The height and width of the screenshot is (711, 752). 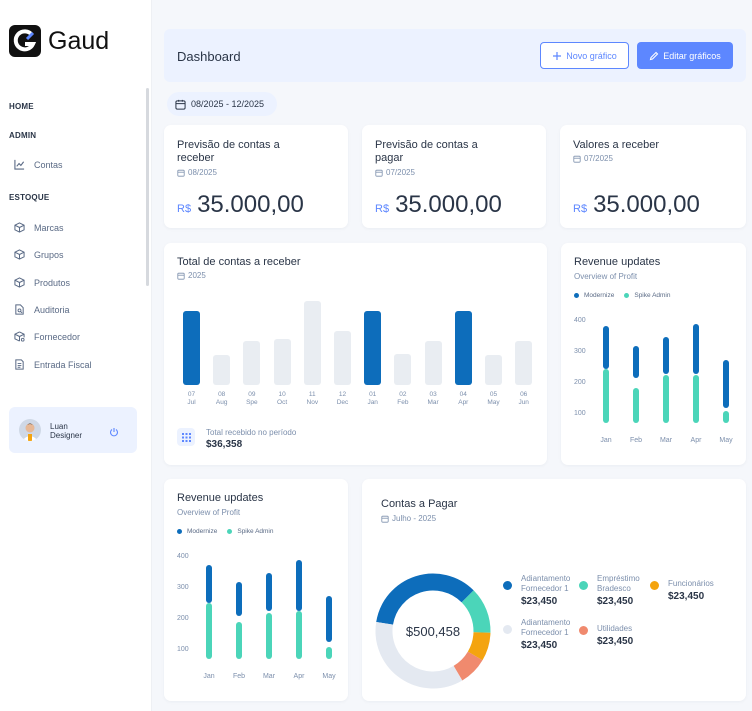 I want to click on page-header: Dashboard Novo gráfico Editar gráficos, so click(x=455, y=55).